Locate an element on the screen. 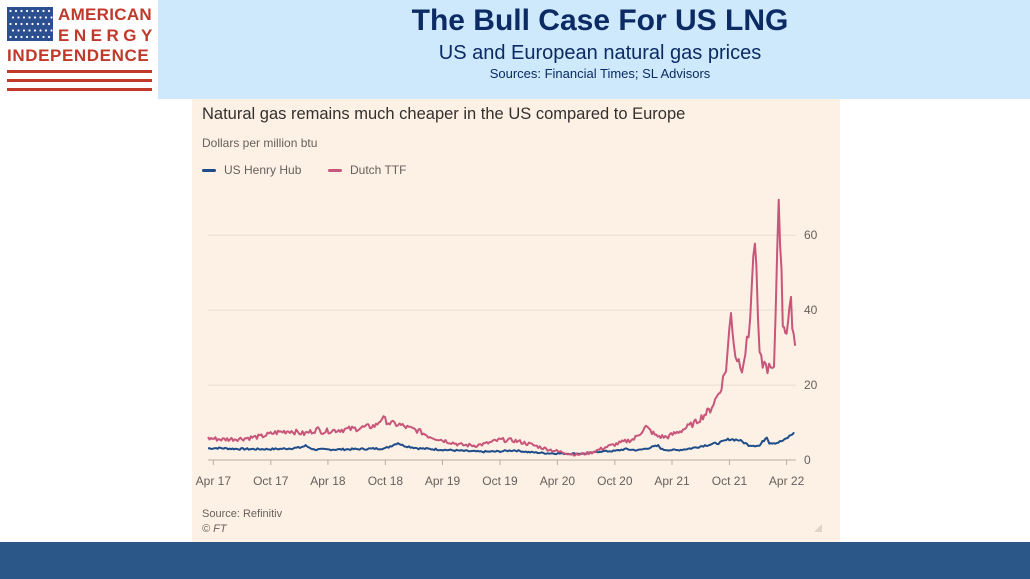  y-tick-label: 40 is located at coordinates (811, 310).